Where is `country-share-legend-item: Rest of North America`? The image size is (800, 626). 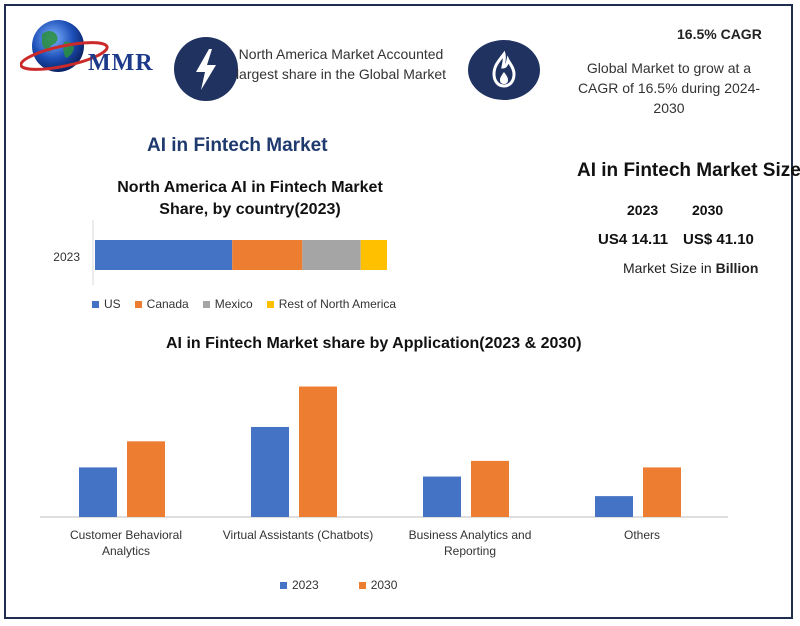 country-share-legend-item: Rest of North America is located at coordinates (331, 304).